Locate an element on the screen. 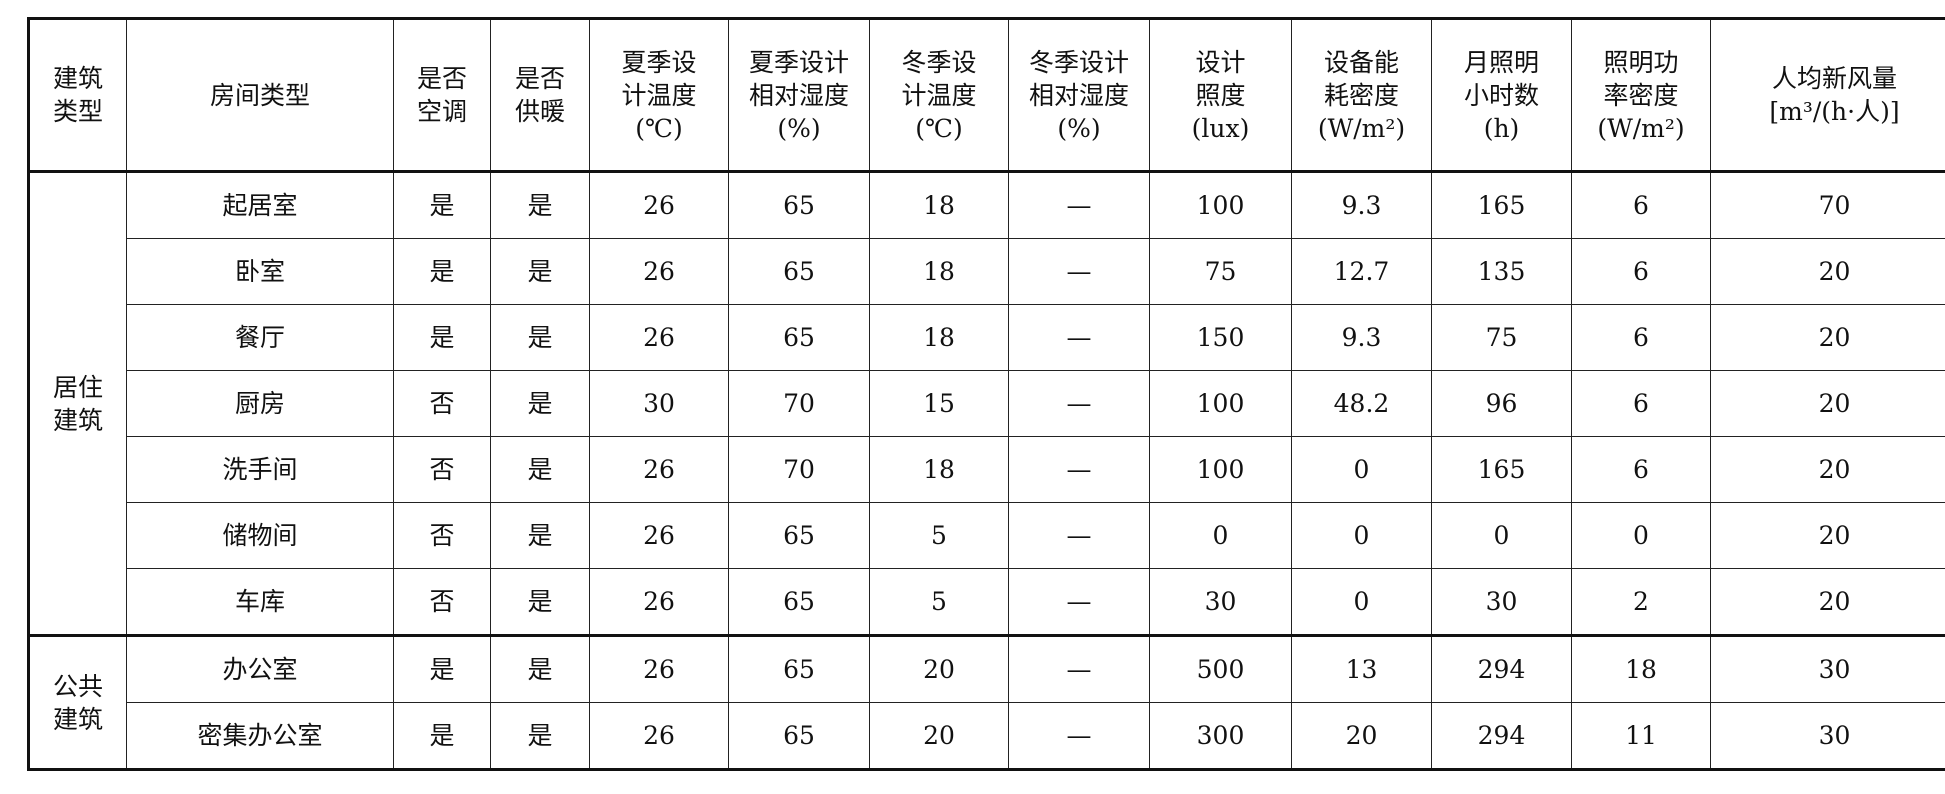 This screenshot has height=794, width=1945. lighting-power-density-cell: 0 is located at coordinates (1641, 535).